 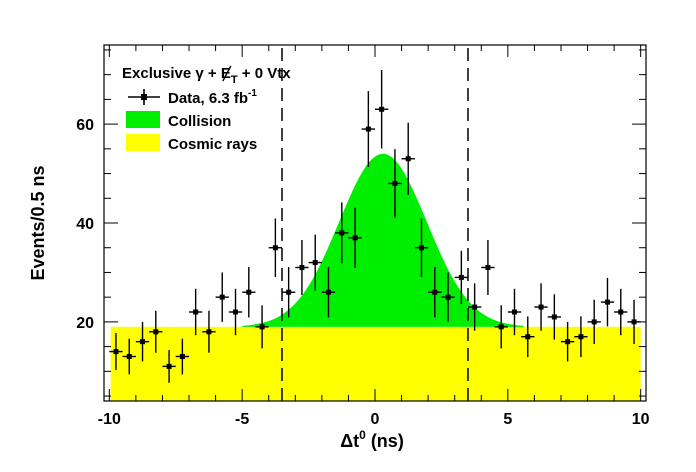 What do you see at coordinates (85, 125) in the screenshot?
I see `y-tick-label: 60` at bounding box center [85, 125].